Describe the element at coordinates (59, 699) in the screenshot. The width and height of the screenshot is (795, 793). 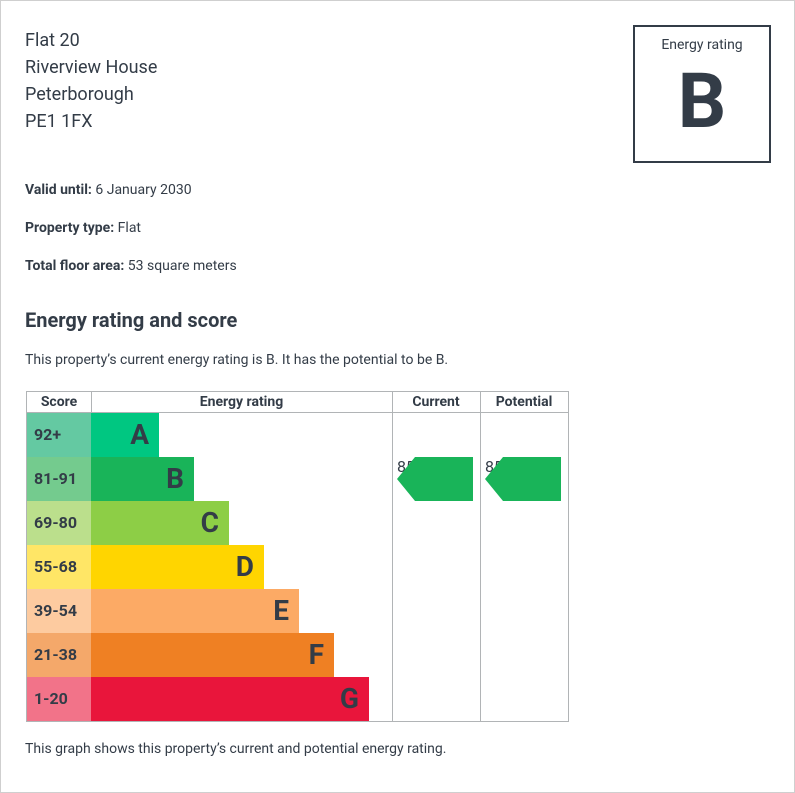
I see `band-score: 1-20` at that location.